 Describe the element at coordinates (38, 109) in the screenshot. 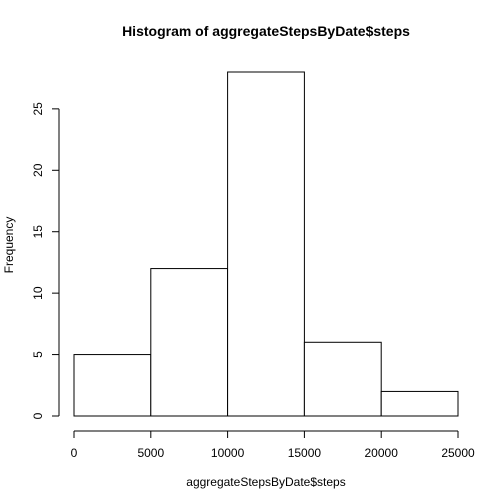

I see `y-tick-label: 25` at that location.